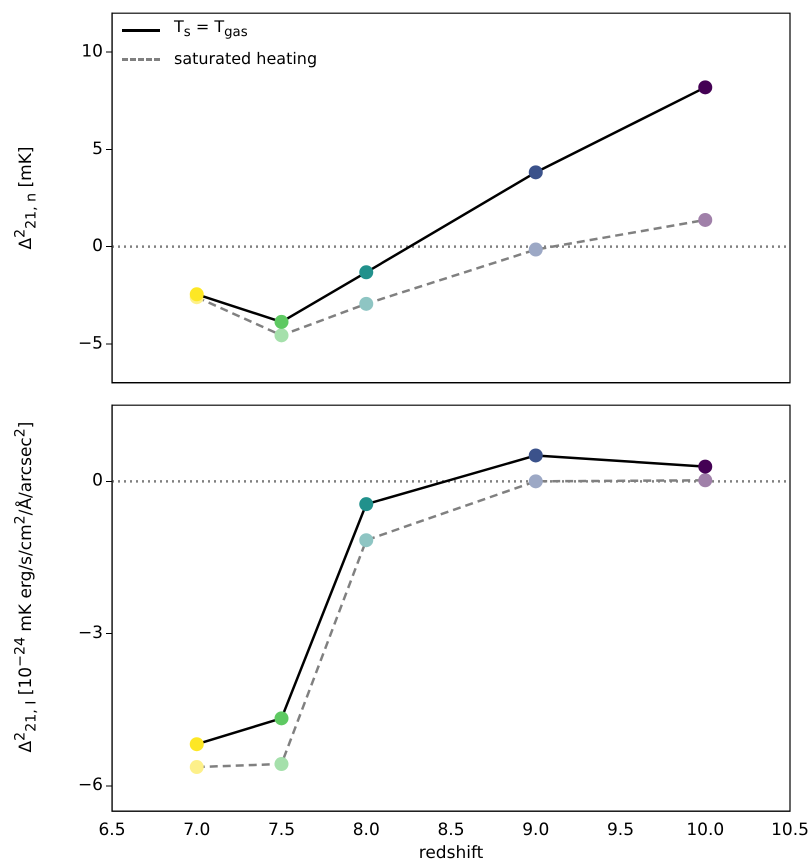 The image size is (810, 864). What do you see at coordinates (90, 785) in the screenshot?
I see `y-tick-label: −6` at bounding box center [90, 785].